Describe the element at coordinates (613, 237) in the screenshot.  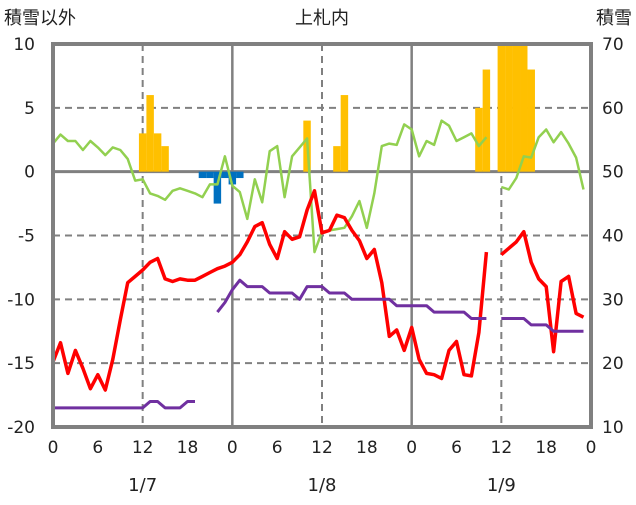
I see `y-tick-right: 40` at that location.